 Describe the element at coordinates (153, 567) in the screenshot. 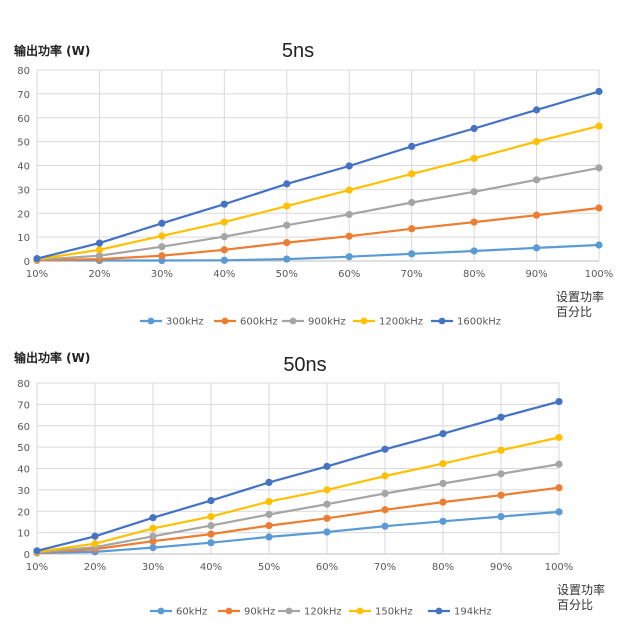

I see `x-tick-label: 30%` at that location.